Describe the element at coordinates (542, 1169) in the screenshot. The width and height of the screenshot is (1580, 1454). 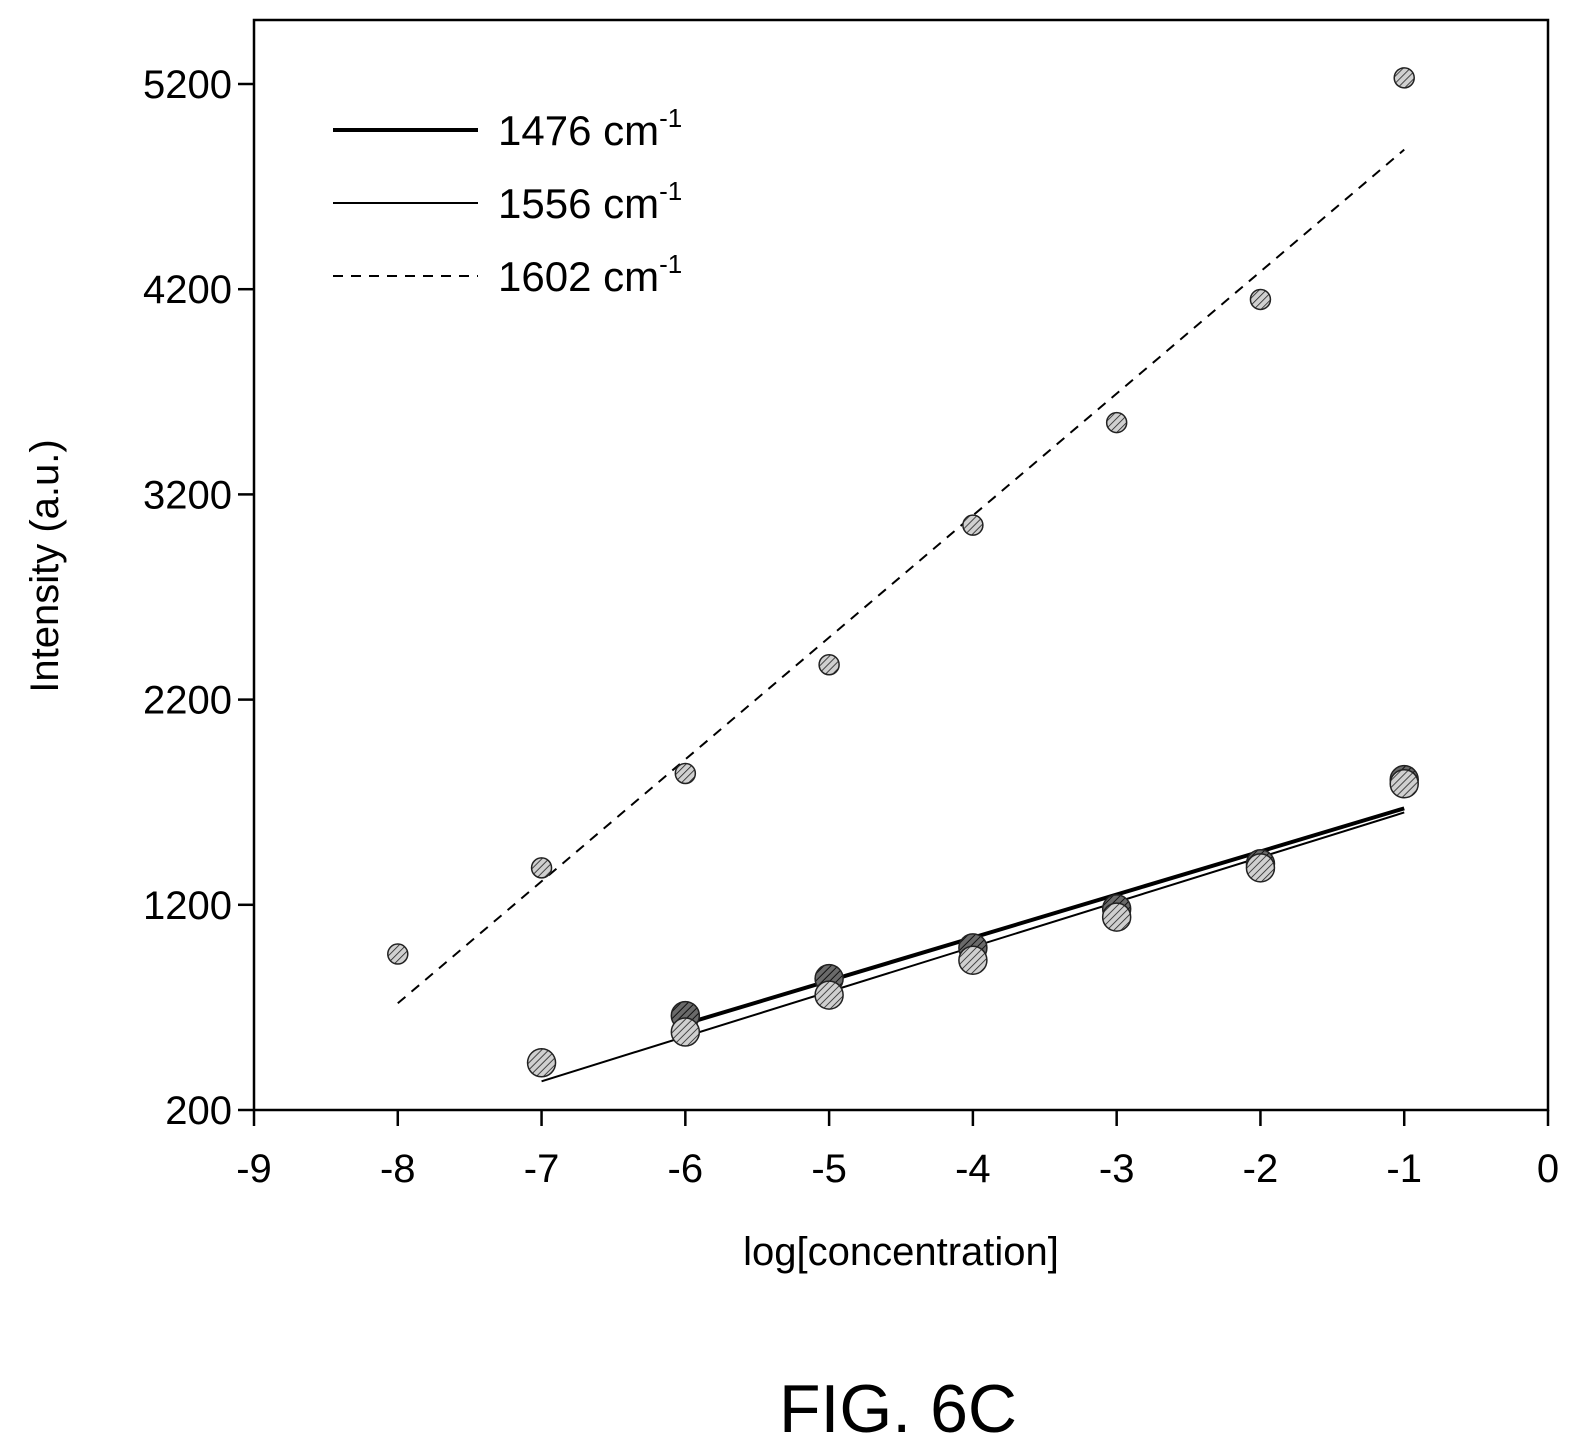
I see `x-tick-label: -7` at that location.